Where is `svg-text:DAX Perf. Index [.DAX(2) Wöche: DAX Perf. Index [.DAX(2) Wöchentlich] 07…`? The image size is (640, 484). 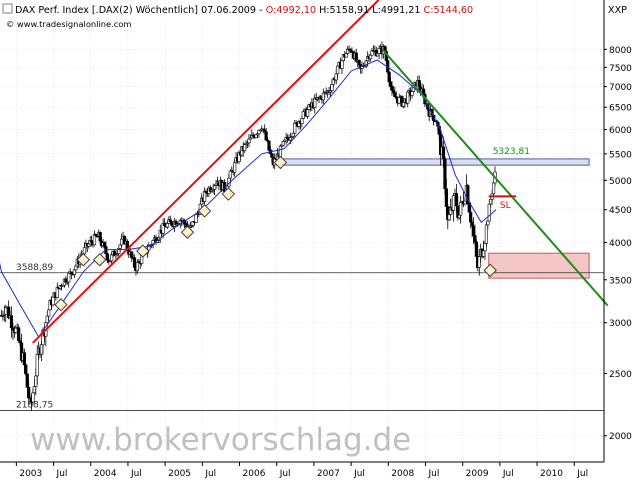
svg-text:DAX Perf. Index [.DAX(2) Wöche: DAX Perf. Index [.DAX(2) Wöchentlich] 07… is located at coordinates (244, 10).